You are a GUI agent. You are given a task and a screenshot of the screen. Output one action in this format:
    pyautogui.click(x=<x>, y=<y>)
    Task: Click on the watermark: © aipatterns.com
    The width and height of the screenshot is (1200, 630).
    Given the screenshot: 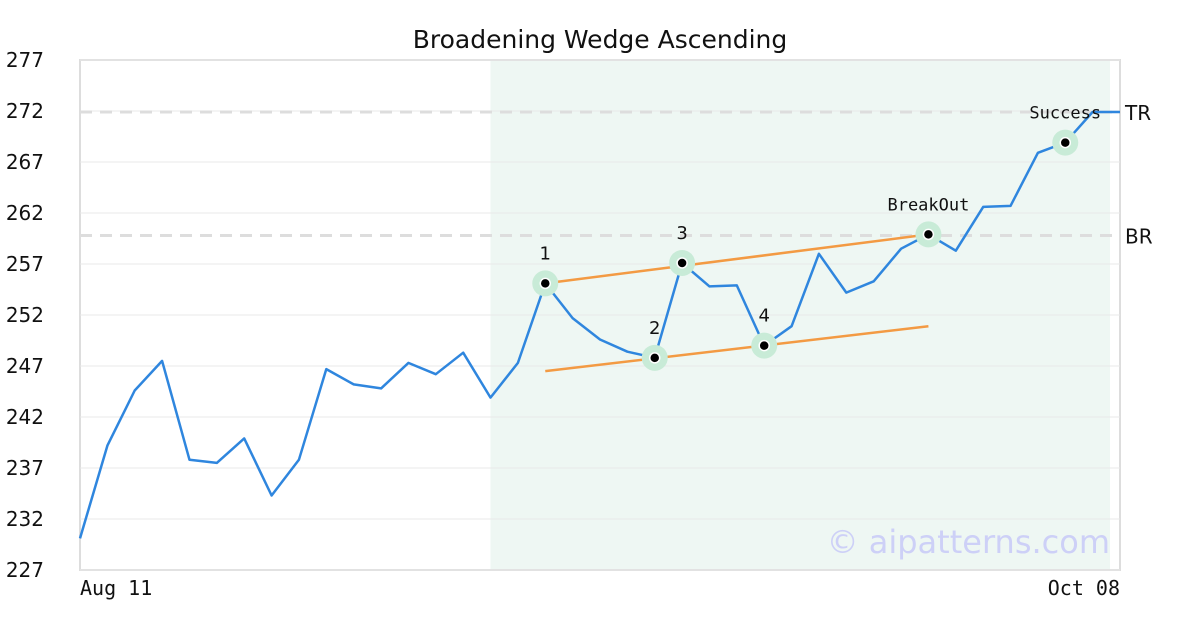 What is the action you would take?
    pyautogui.click(x=968, y=542)
    